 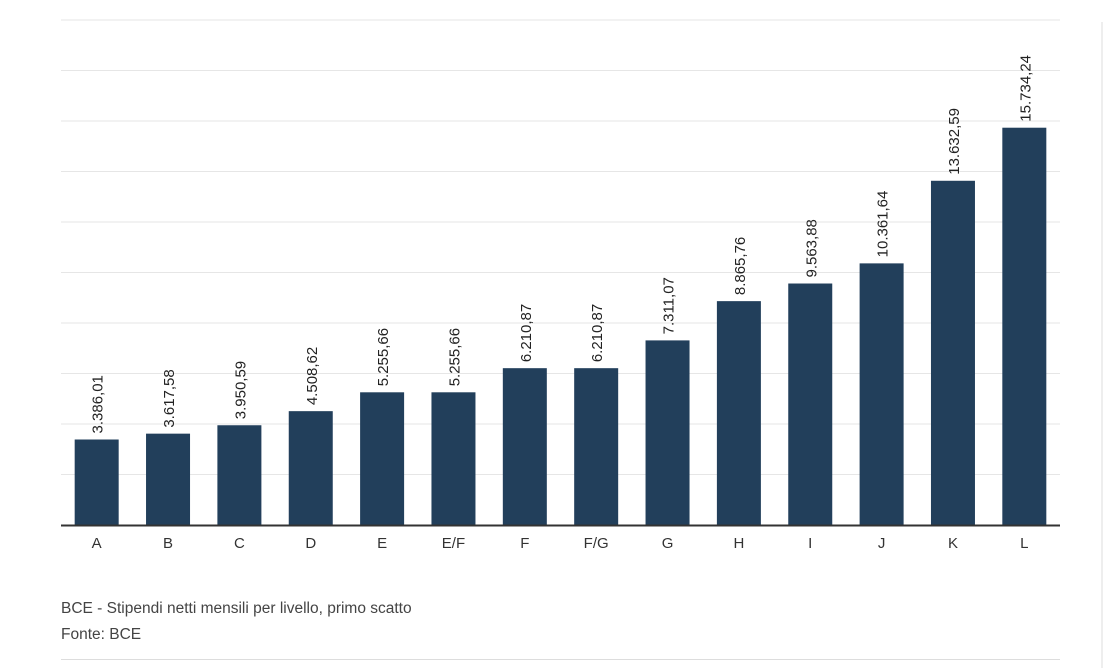 I want to click on value-label: 8.865,76, so click(x=740, y=266).